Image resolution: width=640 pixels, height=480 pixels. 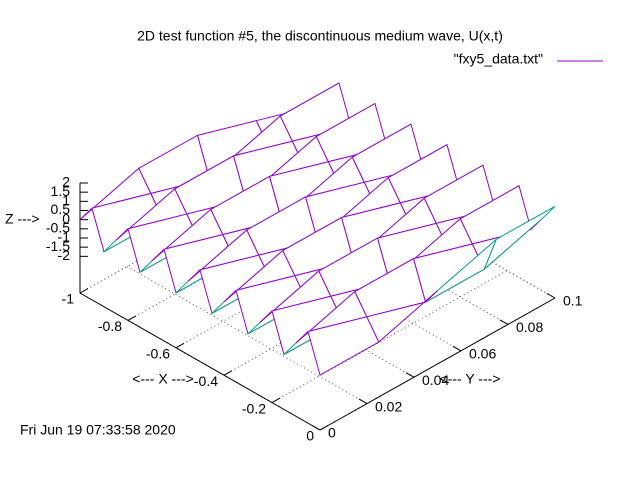 I want to click on y-tick-label: 0.04, so click(x=435, y=380).